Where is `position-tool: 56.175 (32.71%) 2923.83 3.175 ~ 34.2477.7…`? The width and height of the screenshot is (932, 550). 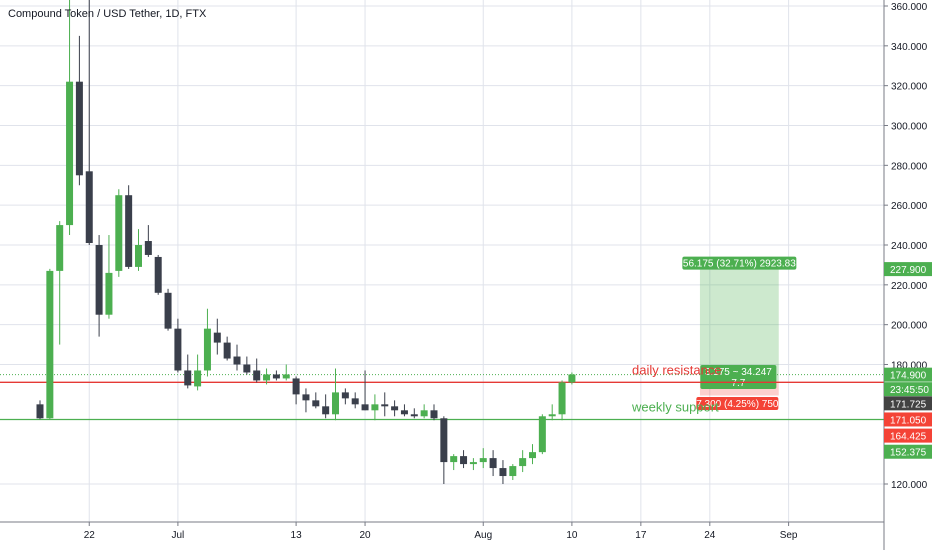 position-tool: 56.175 (32.71%) 2923.83 3.175 ~ 34.2477.7… is located at coordinates (739, 333).